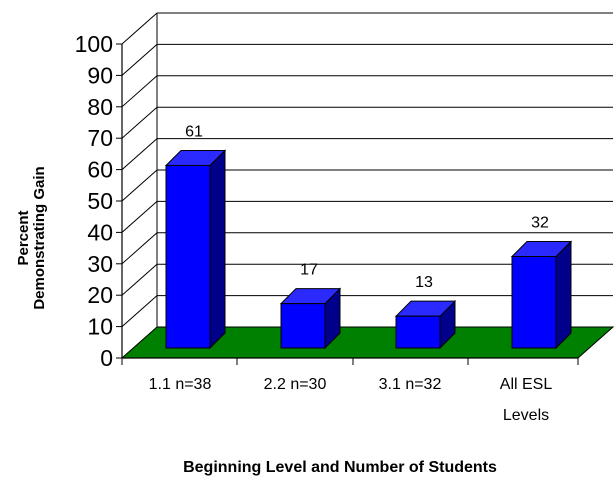 The image size is (615, 483). I want to click on y-tick-label: 20, so click(100, 295).